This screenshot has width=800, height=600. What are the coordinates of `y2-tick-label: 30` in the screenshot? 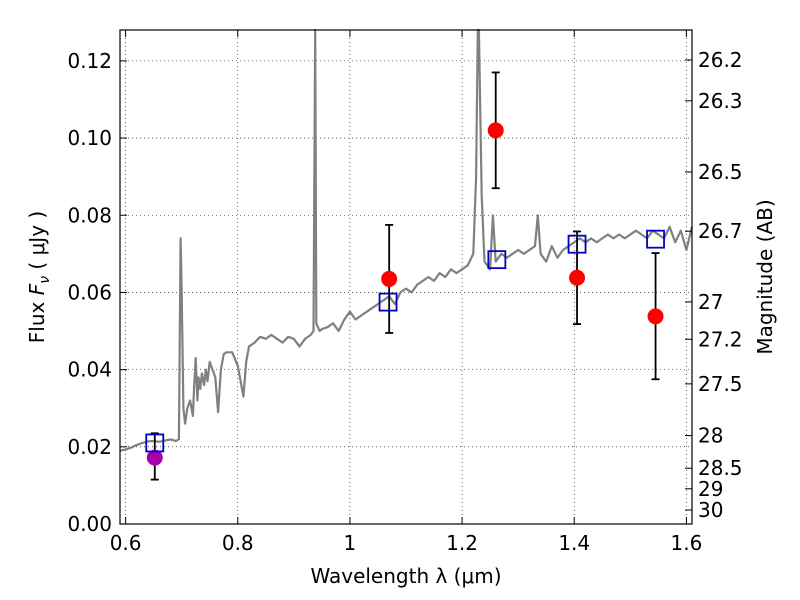 It's located at (710, 510).